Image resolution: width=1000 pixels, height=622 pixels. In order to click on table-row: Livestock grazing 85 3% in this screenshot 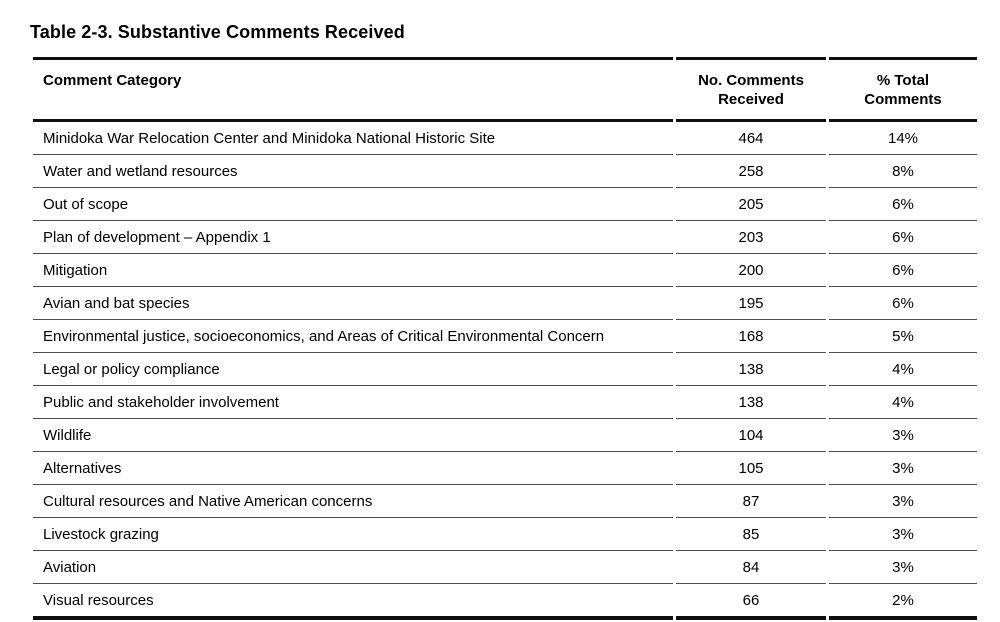, I will do `click(505, 534)`.